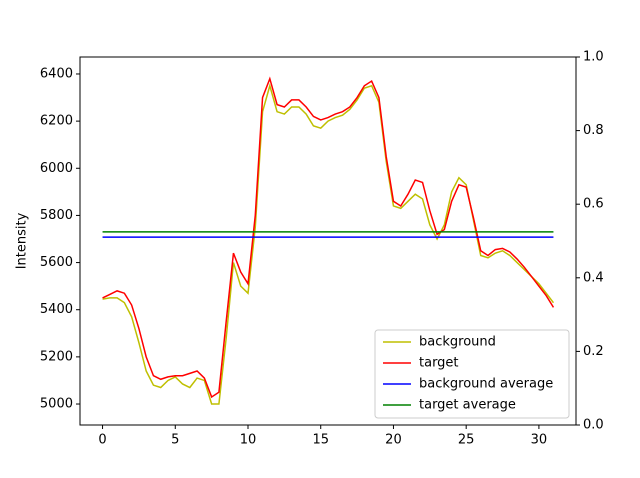  I want to click on legend-label: background, so click(457, 342).